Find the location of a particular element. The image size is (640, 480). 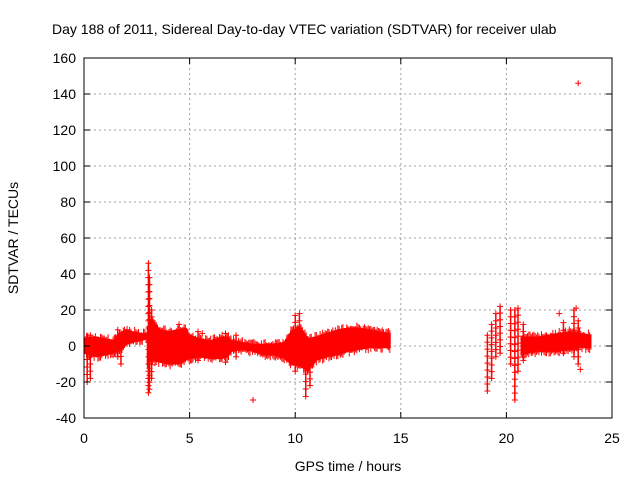

y-tick-label: 140 is located at coordinates (65, 94).